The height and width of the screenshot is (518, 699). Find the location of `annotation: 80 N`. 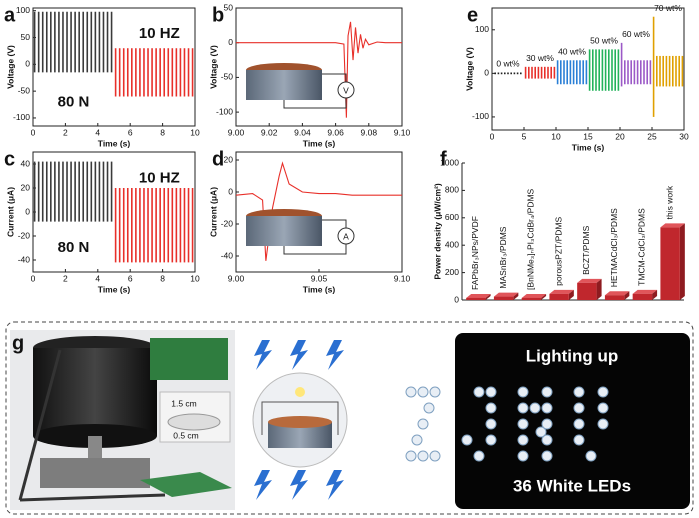

annotation: 80 N is located at coordinates (74, 247).